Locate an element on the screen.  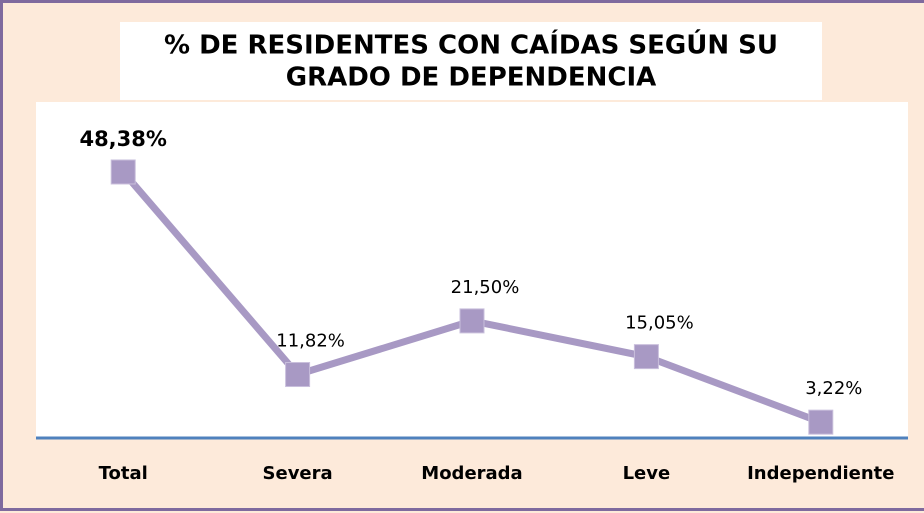
title-box is located at coordinates (471, 61).